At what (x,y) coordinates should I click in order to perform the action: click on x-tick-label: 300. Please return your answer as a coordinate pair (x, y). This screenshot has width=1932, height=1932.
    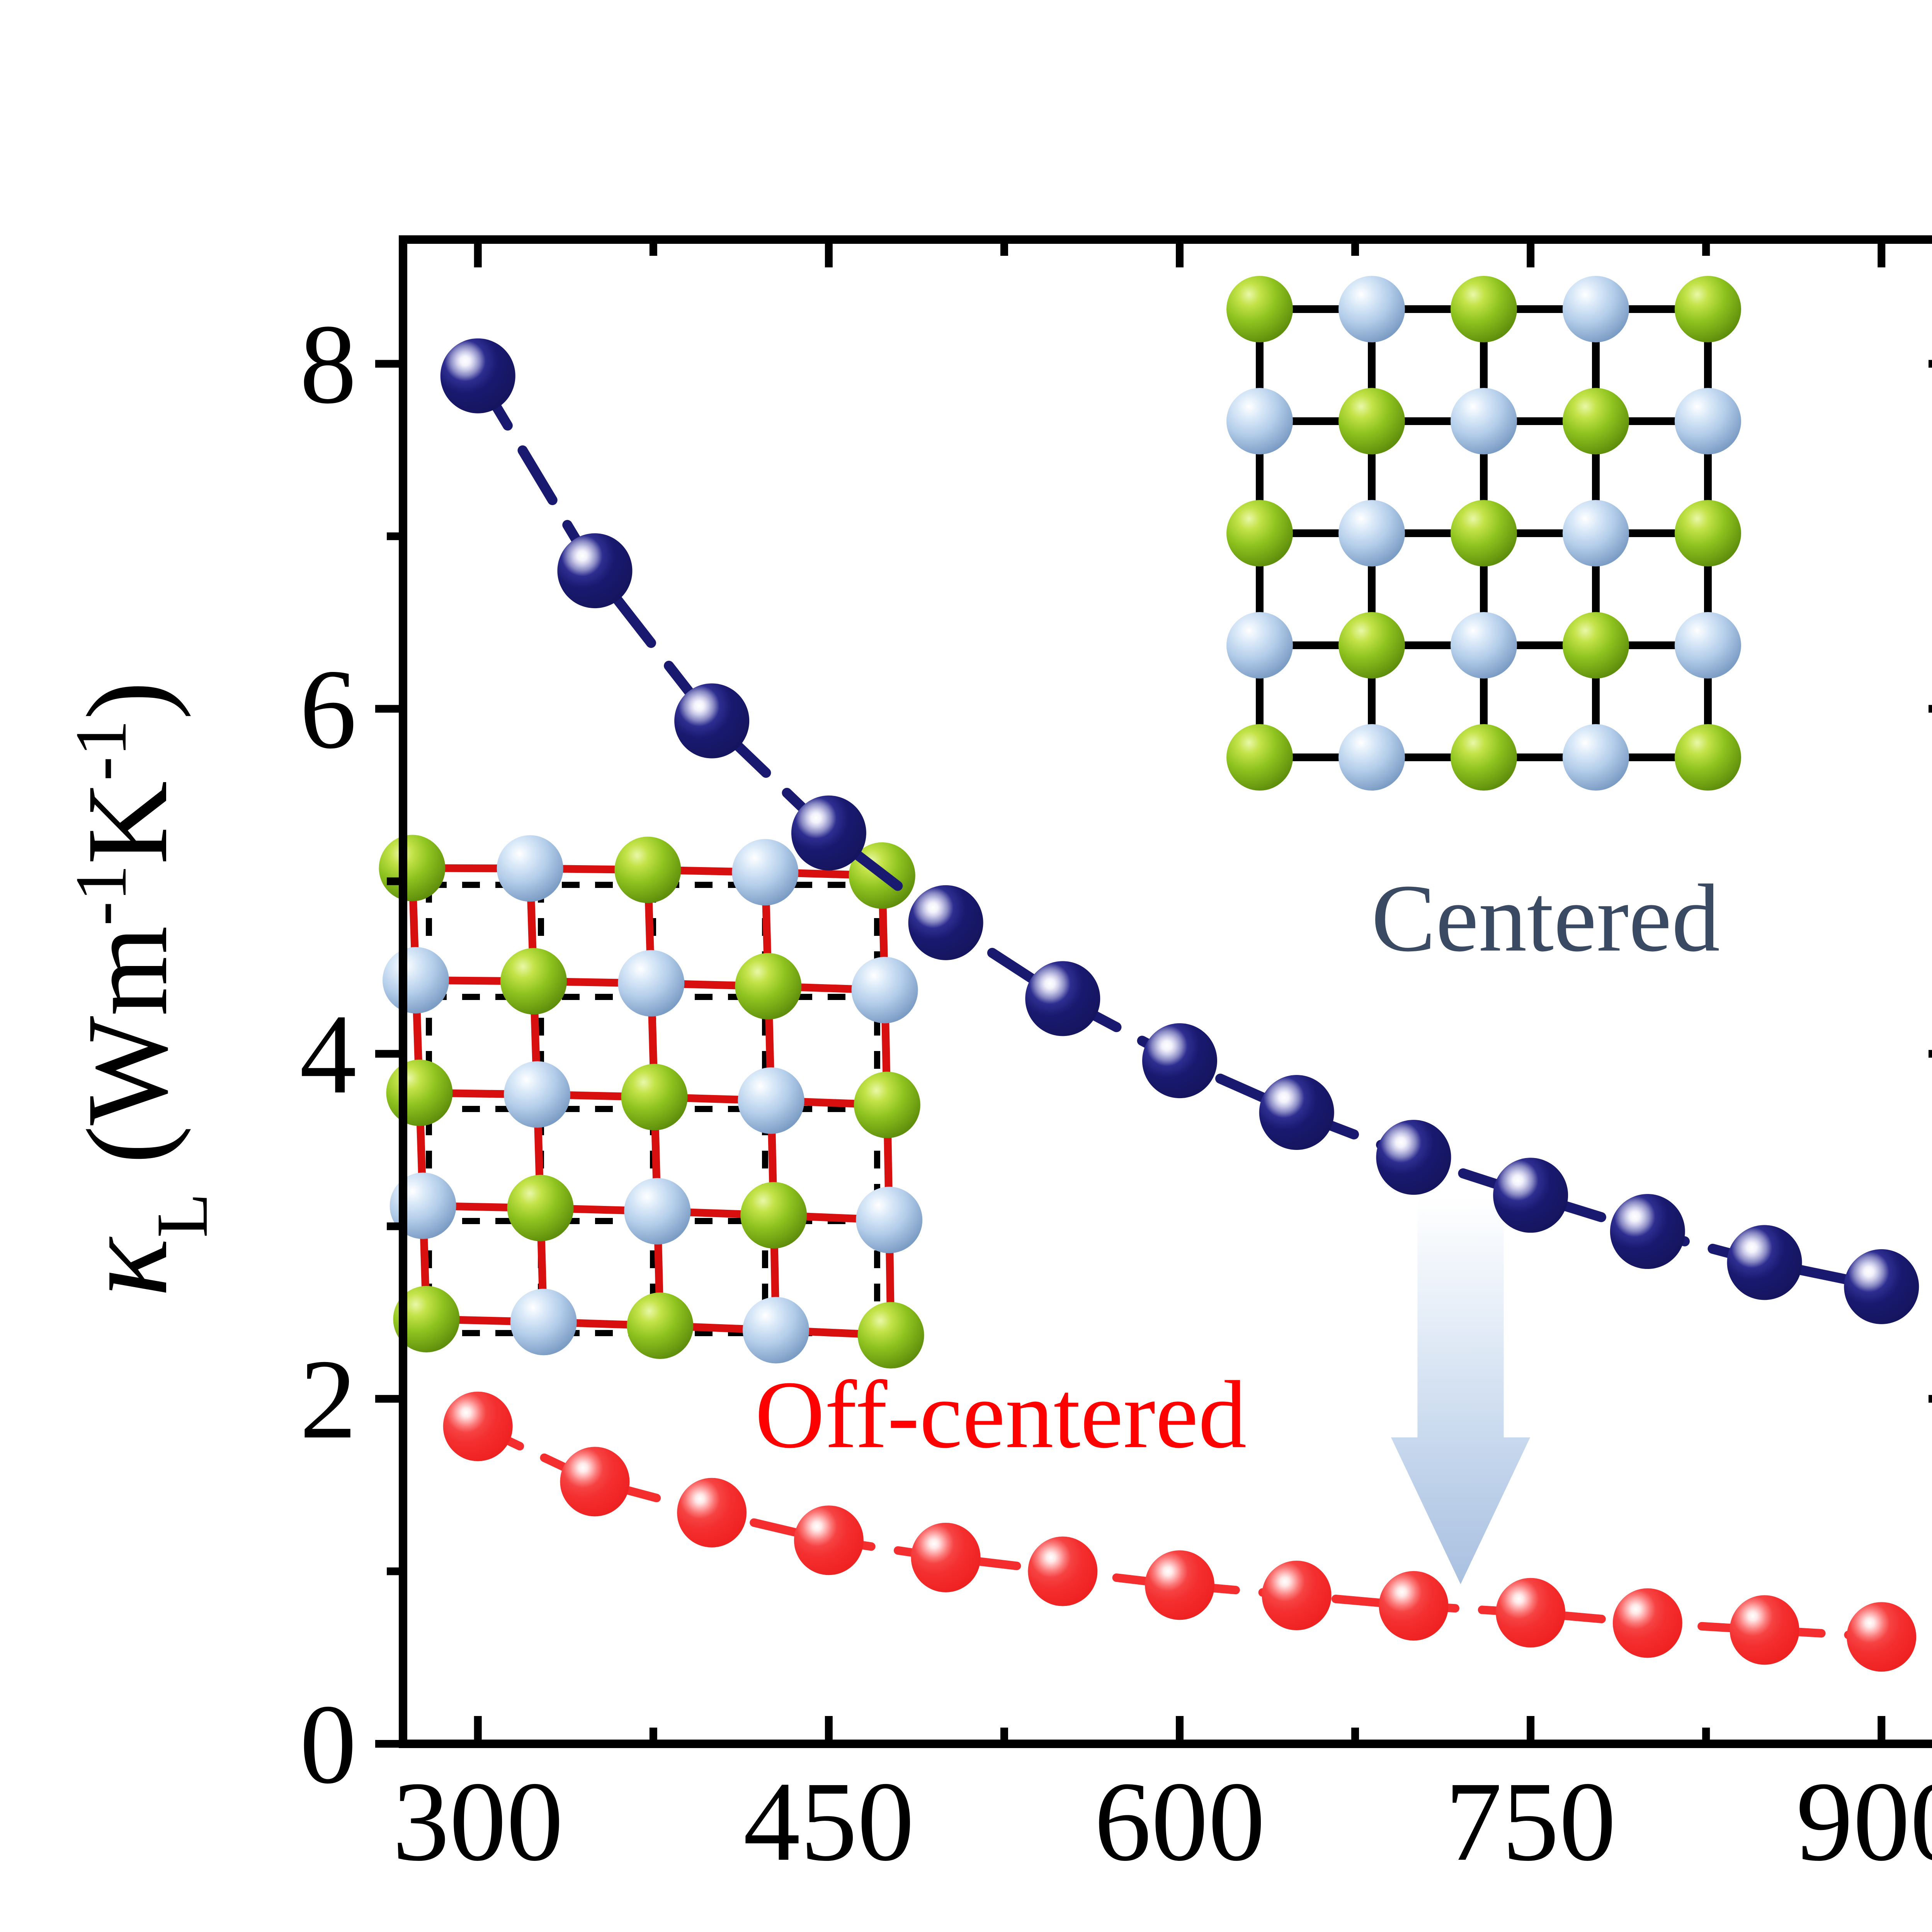
    Looking at the image, I should click on (478, 1821).